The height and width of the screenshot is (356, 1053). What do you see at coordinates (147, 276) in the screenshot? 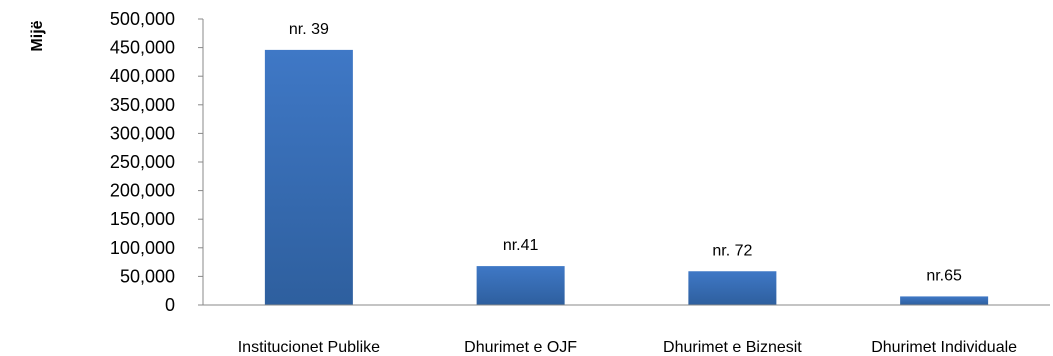
I see `y-tick-label: 50,000` at bounding box center [147, 276].